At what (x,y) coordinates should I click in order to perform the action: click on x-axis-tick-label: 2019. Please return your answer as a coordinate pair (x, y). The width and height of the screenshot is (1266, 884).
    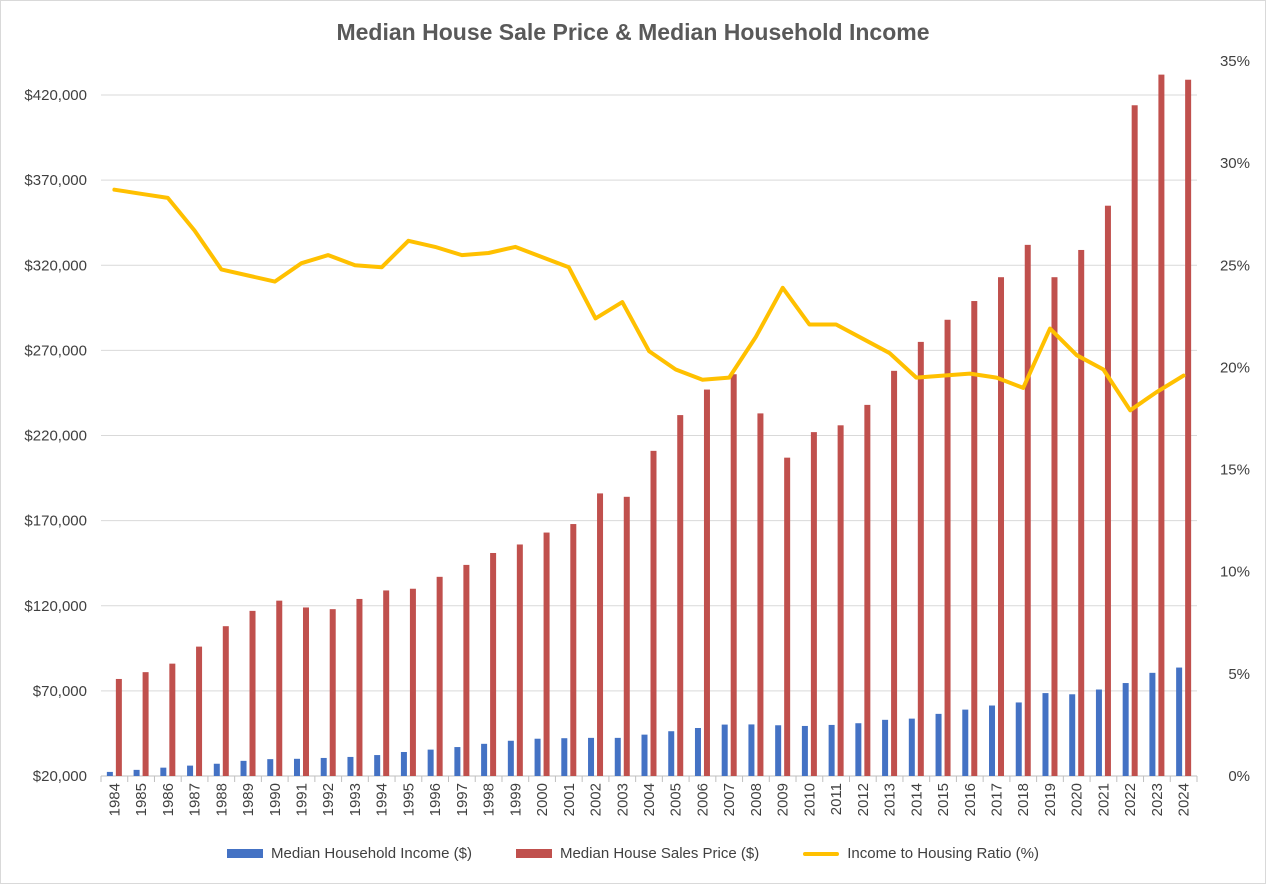
    Looking at the image, I should click on (1050, 799).